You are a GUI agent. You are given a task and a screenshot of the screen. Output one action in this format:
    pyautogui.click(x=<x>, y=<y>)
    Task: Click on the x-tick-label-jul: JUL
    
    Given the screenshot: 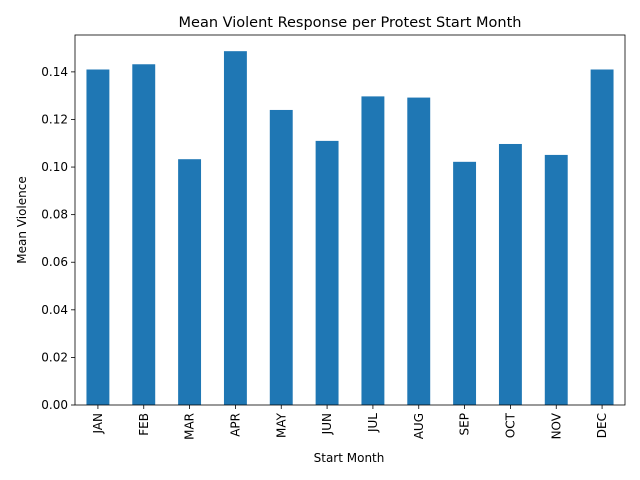 What is the action you would take?
    pyautogui.click(x=373, y=423)
    